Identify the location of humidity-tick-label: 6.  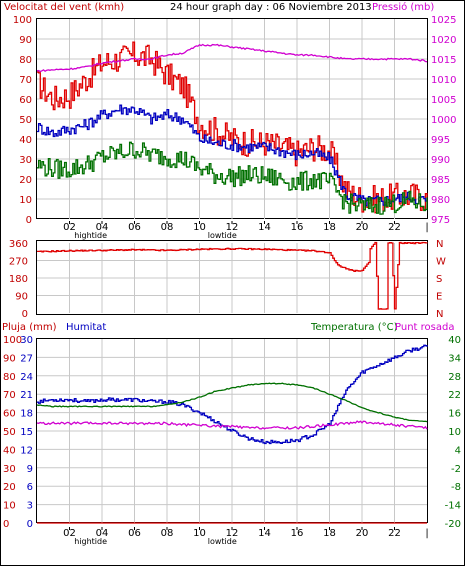
(30, 487).